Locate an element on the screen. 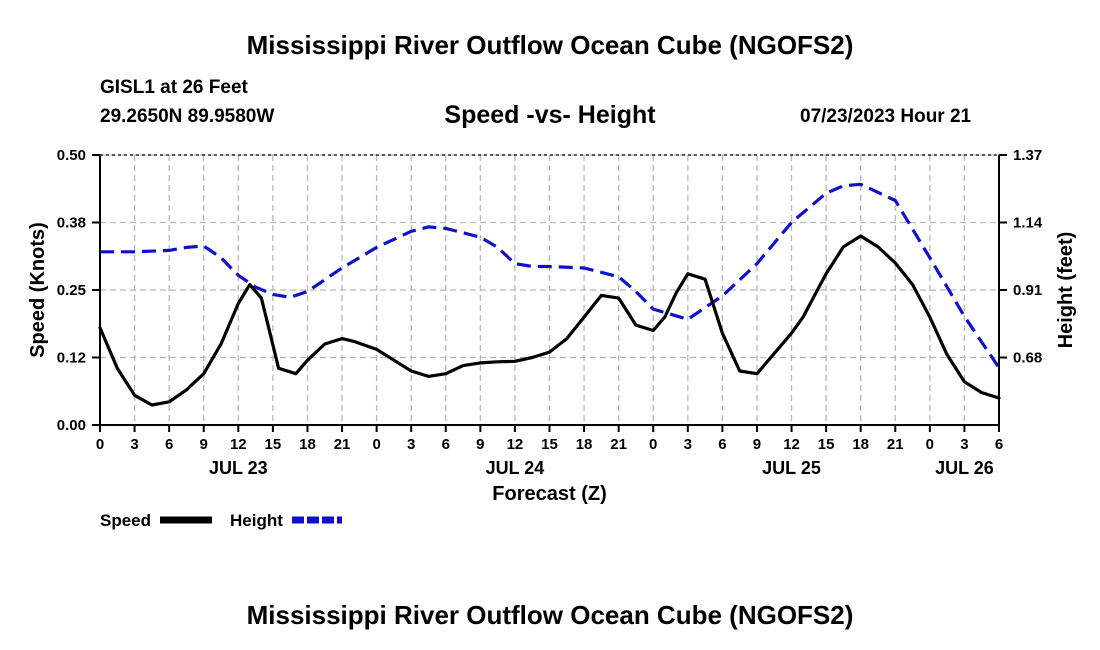 The width and height of the screenshot is (1100, 650). x-date-label: JUL 24 is located at coordinates (515, 468).